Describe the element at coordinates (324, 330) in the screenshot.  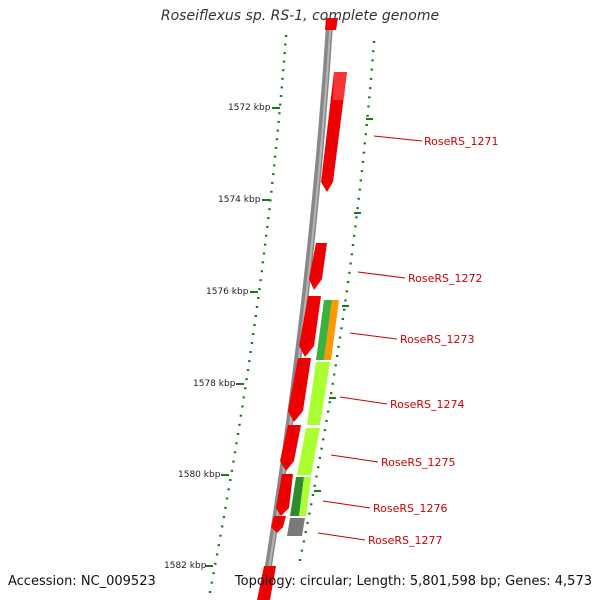
I see `feature-green` at that location.